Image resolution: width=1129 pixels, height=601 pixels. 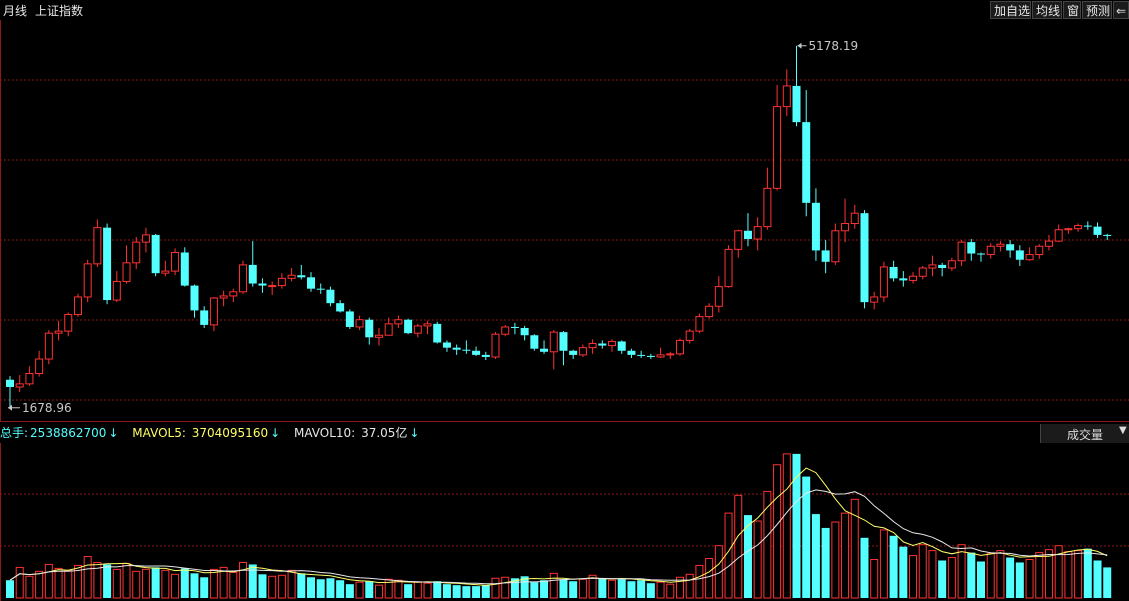 What do you see at coordinates (1084, 433) in the screenshot?
I see `indicator-dropdown: 成交量 ▼` at bounding box center [1084, 433].